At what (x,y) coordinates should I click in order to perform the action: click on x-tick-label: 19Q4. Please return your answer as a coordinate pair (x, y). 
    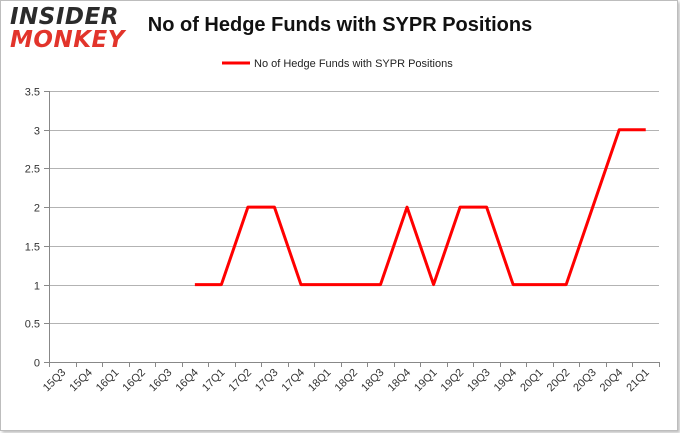
    Looking at the image, I should click on (506, 381).